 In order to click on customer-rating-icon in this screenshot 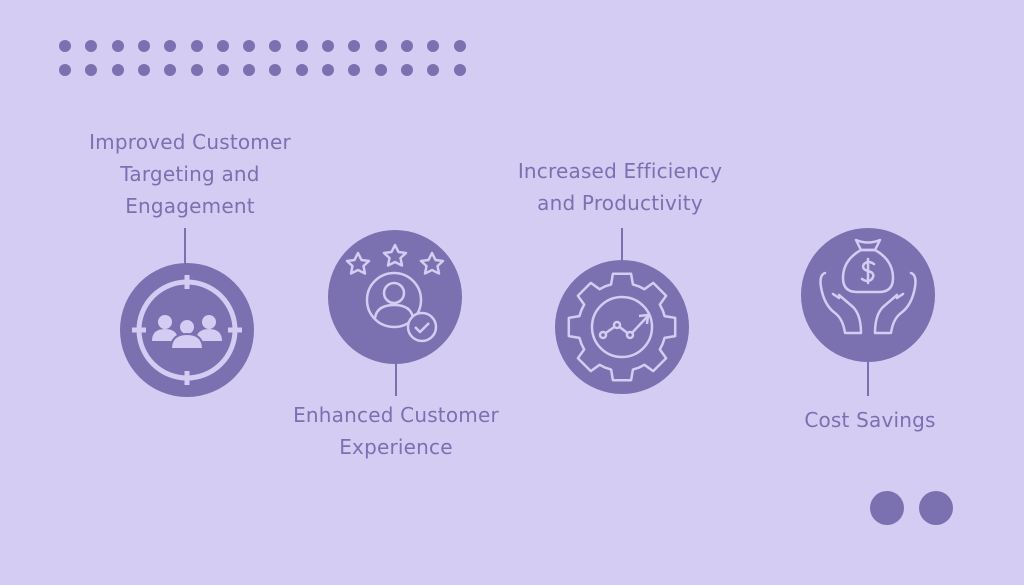, I will do `click(395, 297)`.